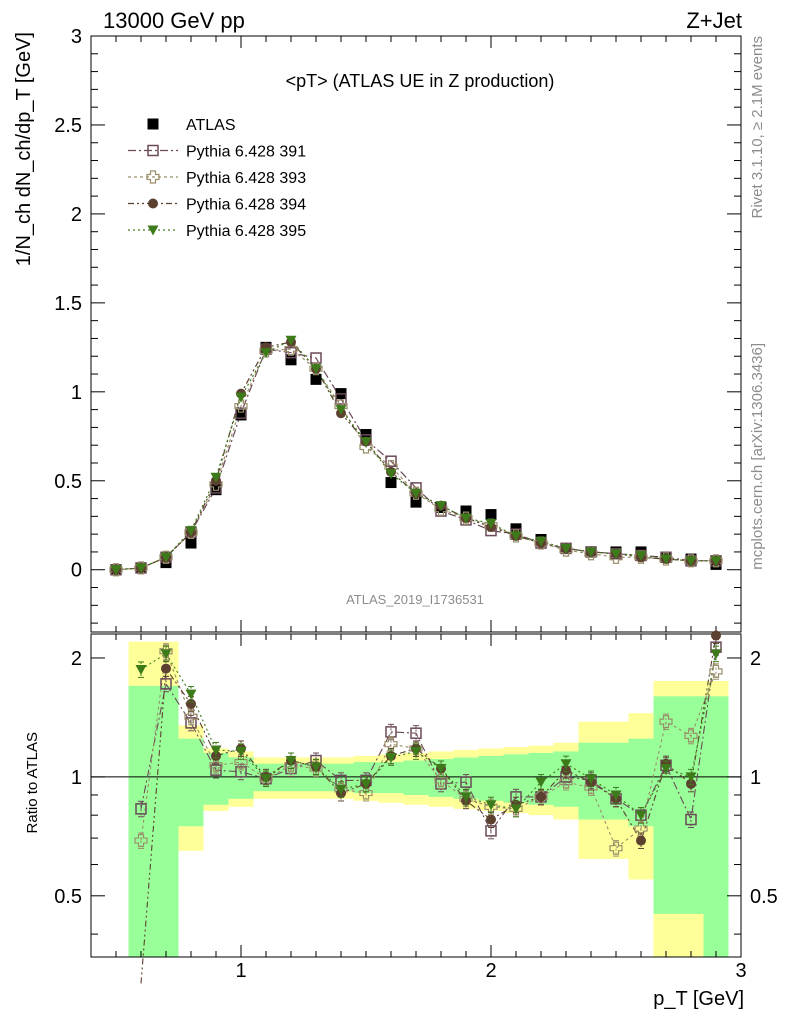 The image size is (786, 1024). Describe the element at coordinates (490, 971) in the screenshot. I see `x-tick-label: 2` at that location.